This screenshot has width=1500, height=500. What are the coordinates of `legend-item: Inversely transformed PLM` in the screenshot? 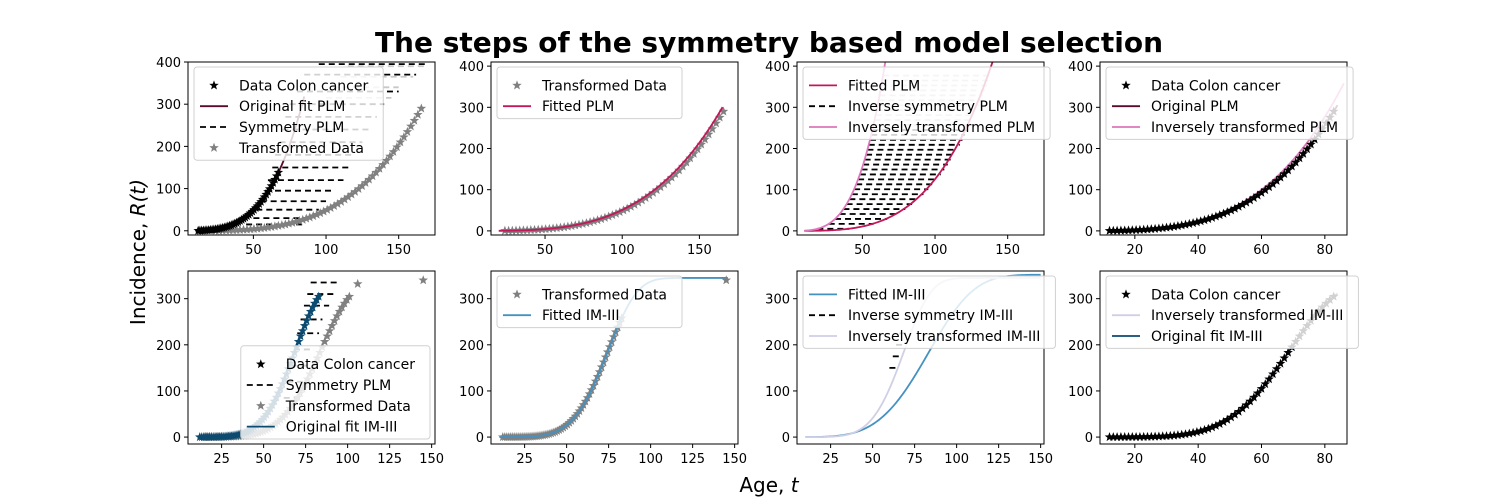 It's located at (1225, 128).